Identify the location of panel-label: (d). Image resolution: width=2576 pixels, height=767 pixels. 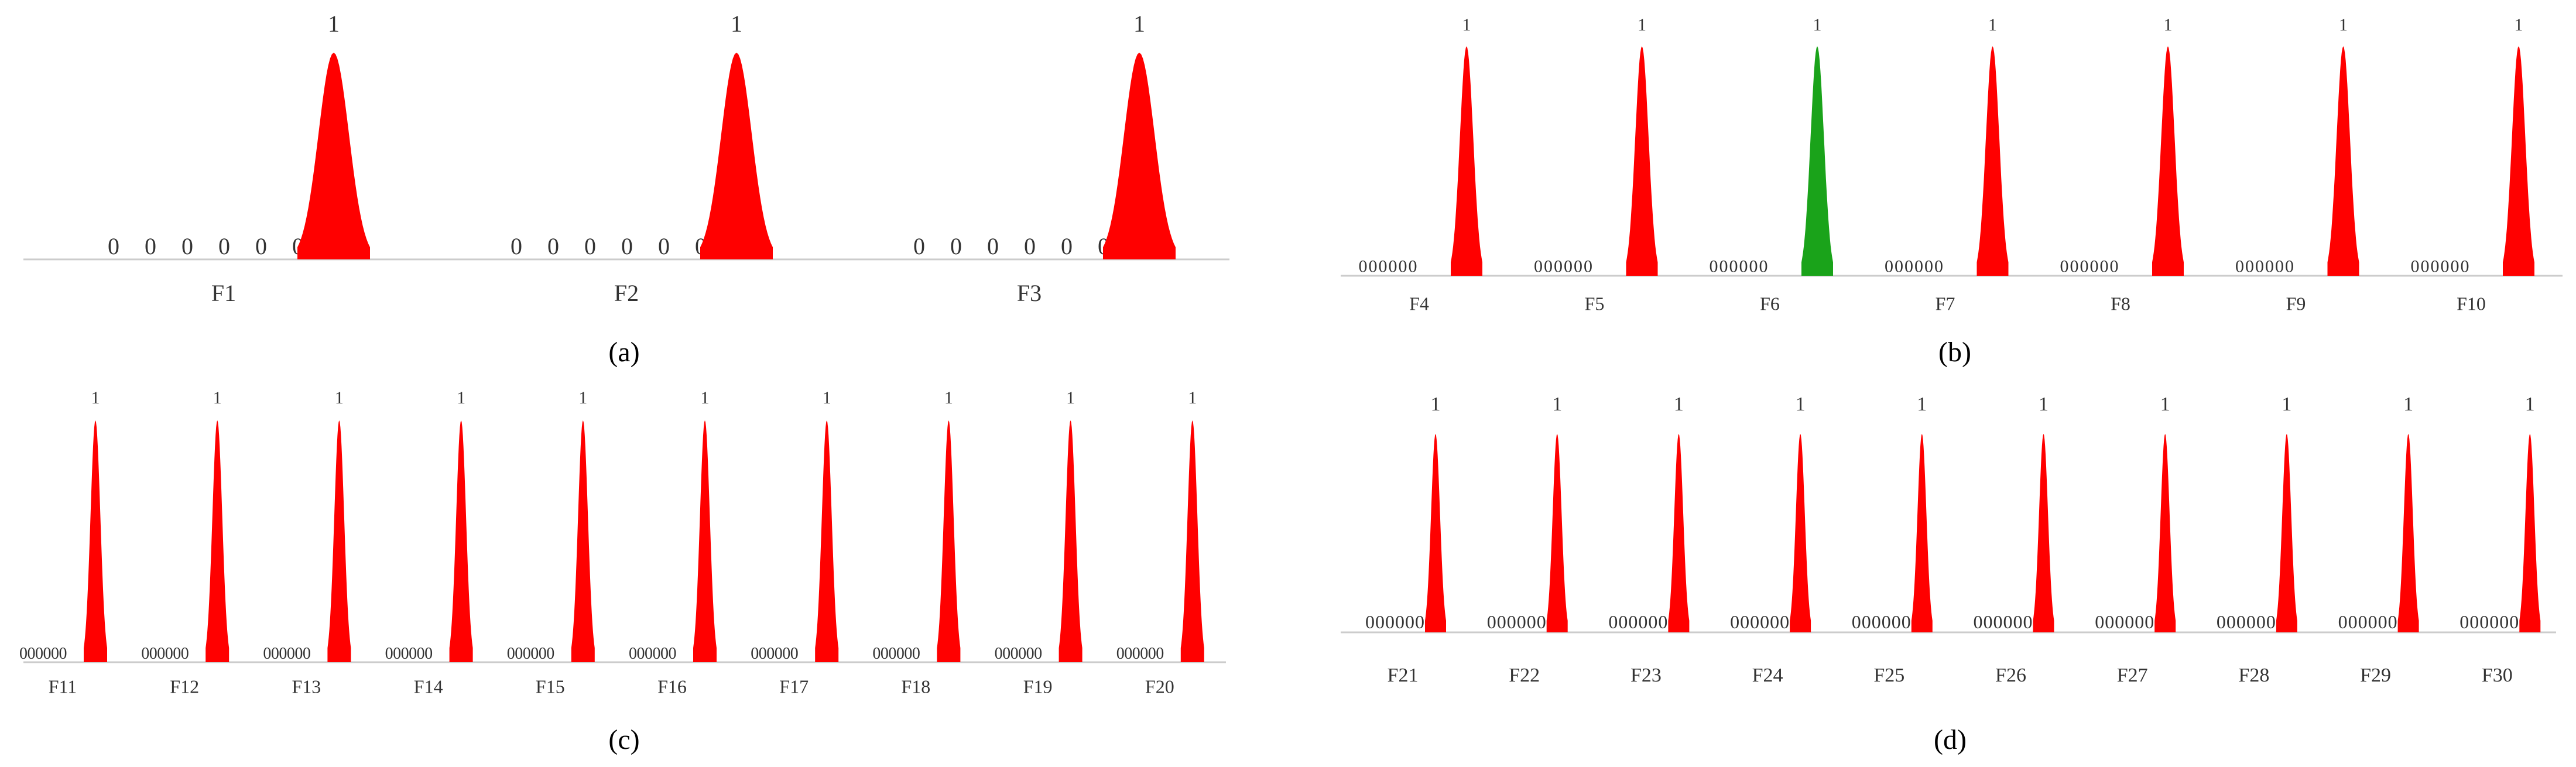
(1950, 740).